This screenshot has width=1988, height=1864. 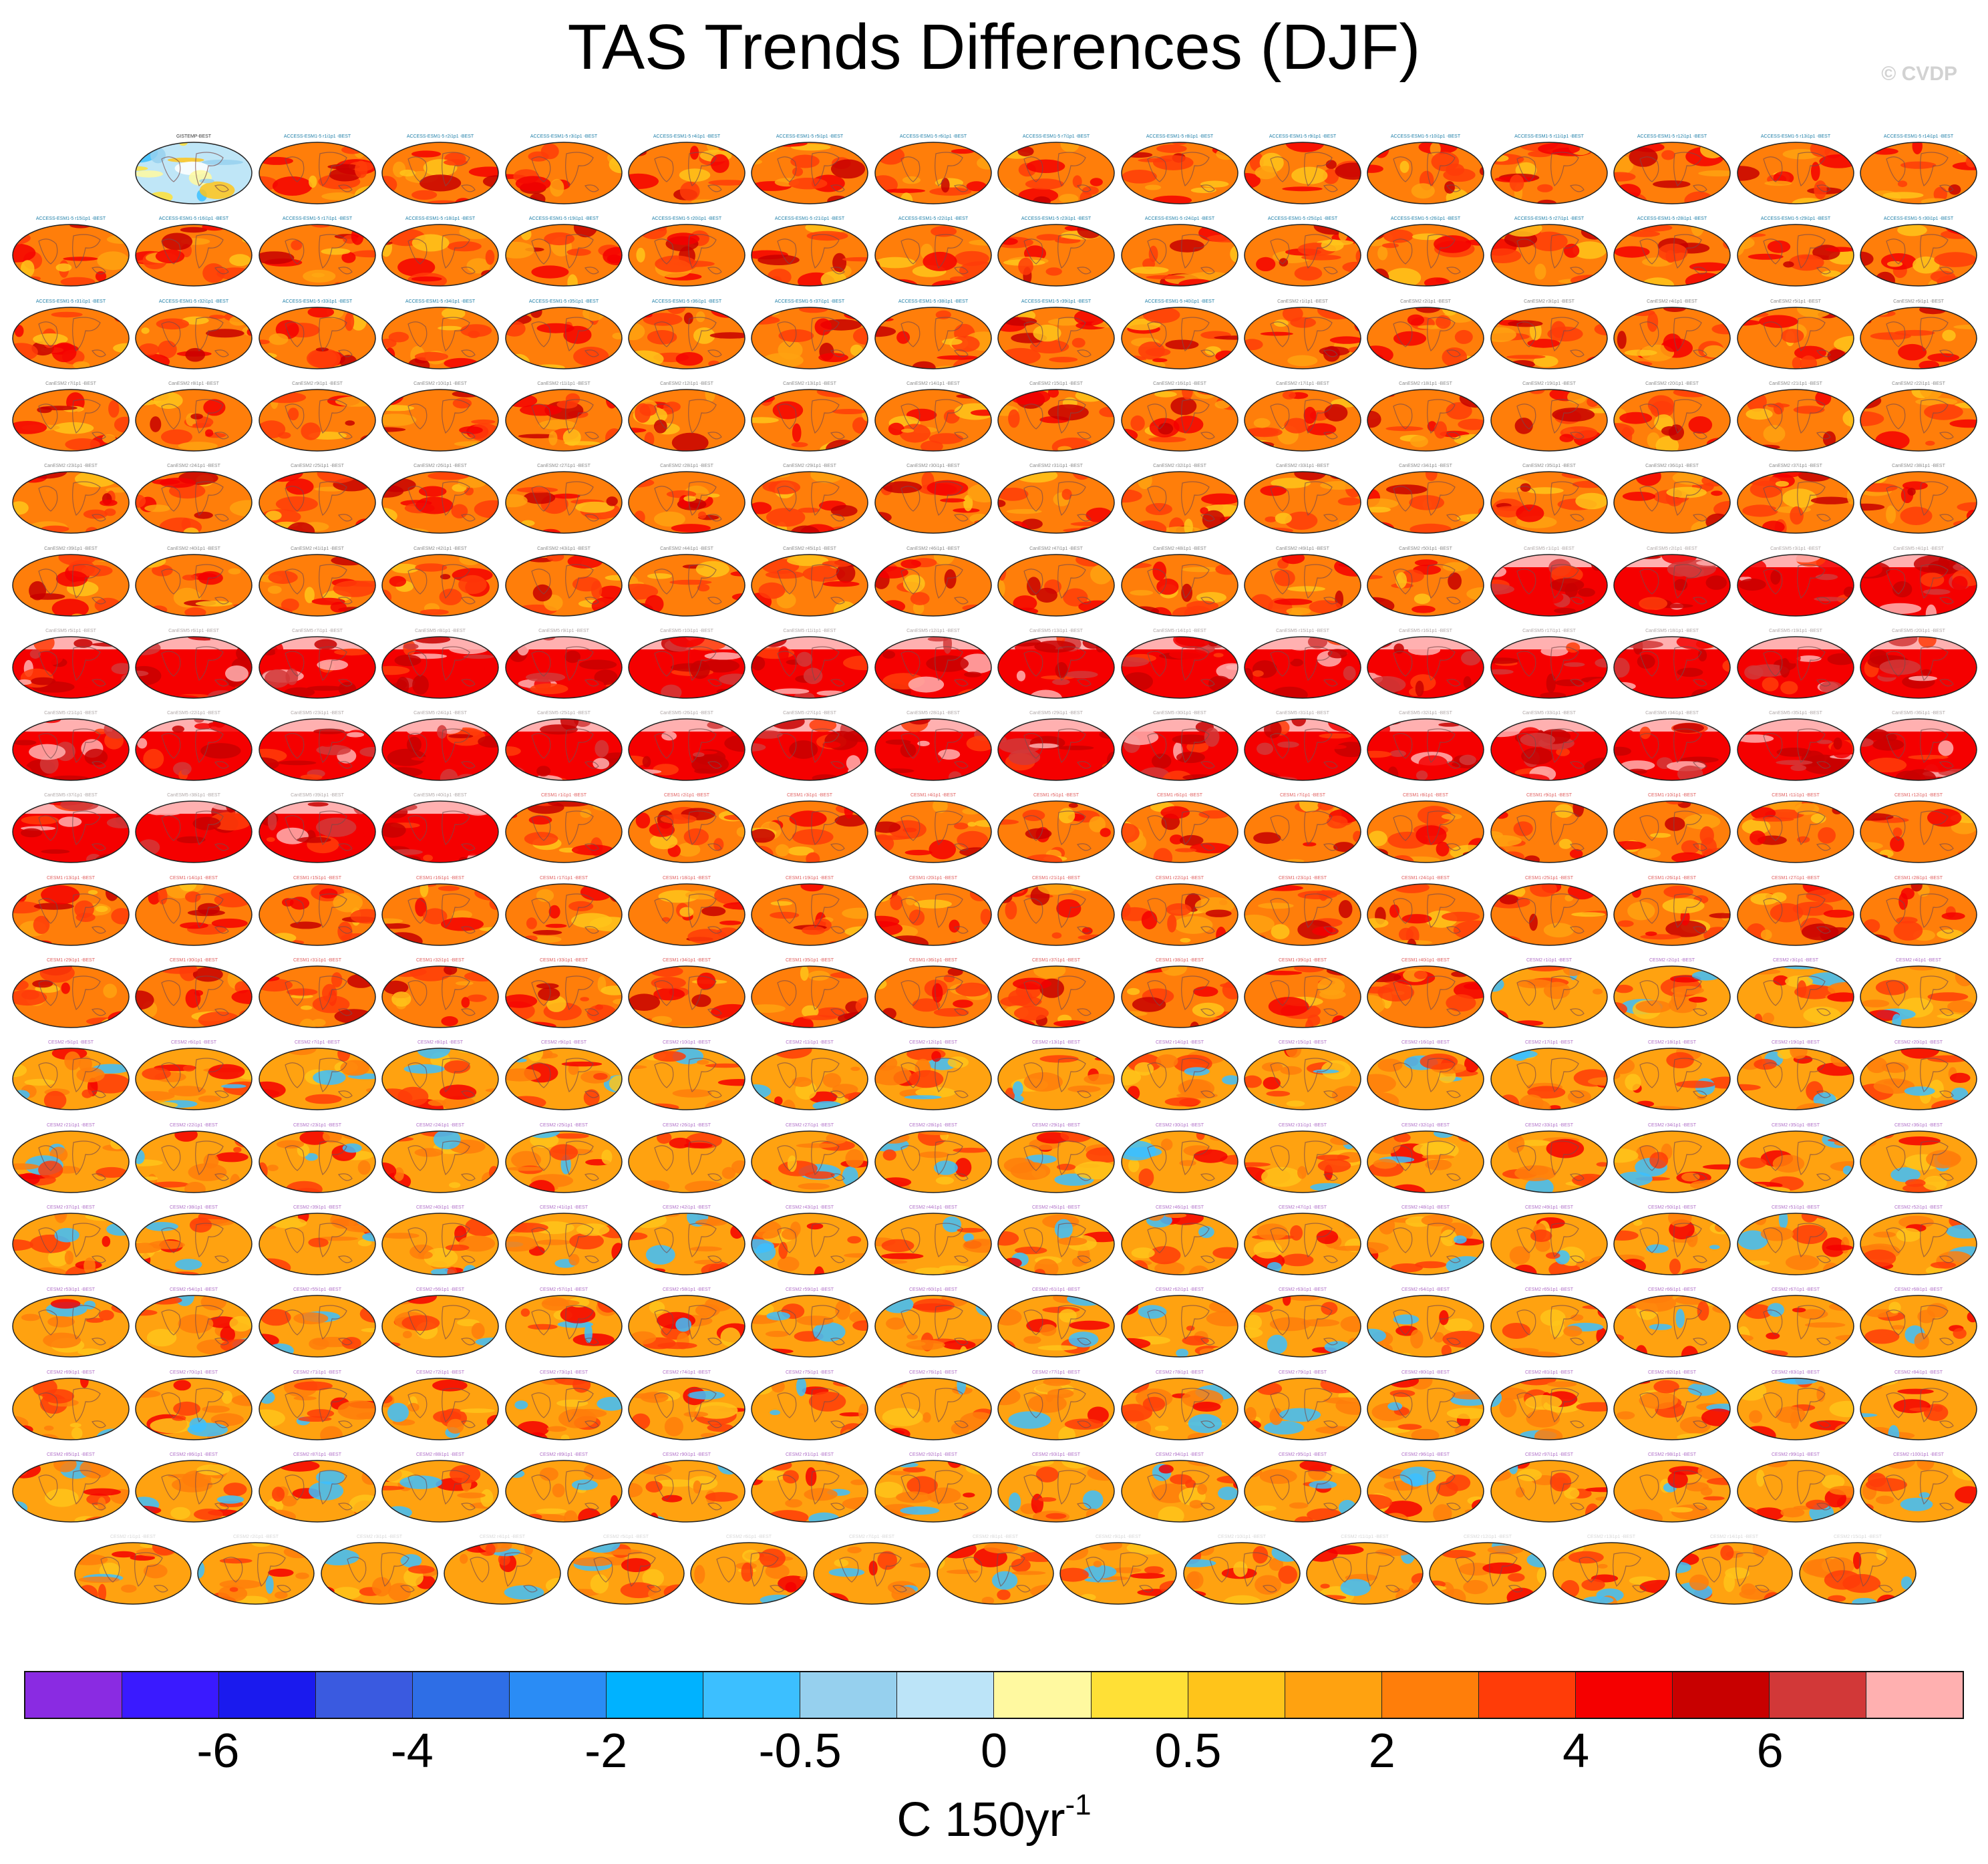 What do you see at coordinates (563, 251) in the screenshot?
I see `map-panel-svg: ACCESS-ESM1-5 r19i1p1 -BEST` at bounding box center [563, 251].